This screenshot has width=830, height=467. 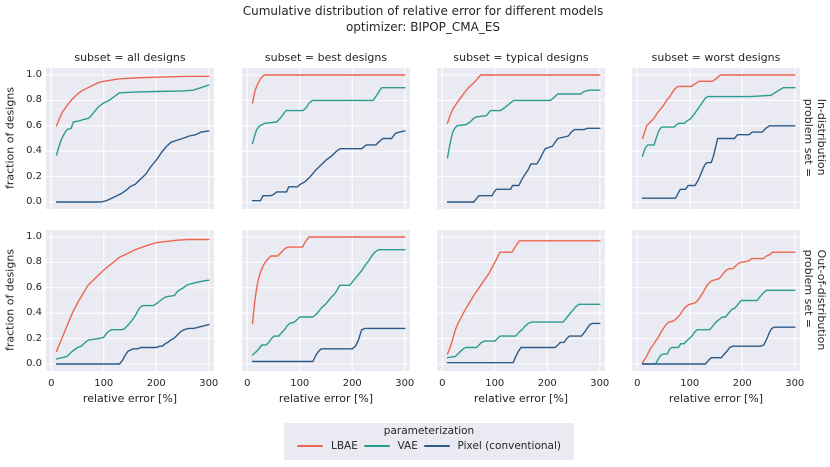 What do you see at coordinates (821, 137) in the screenshot?
I see `row-label-line: In-distribution` at bounding box center [821, 137].